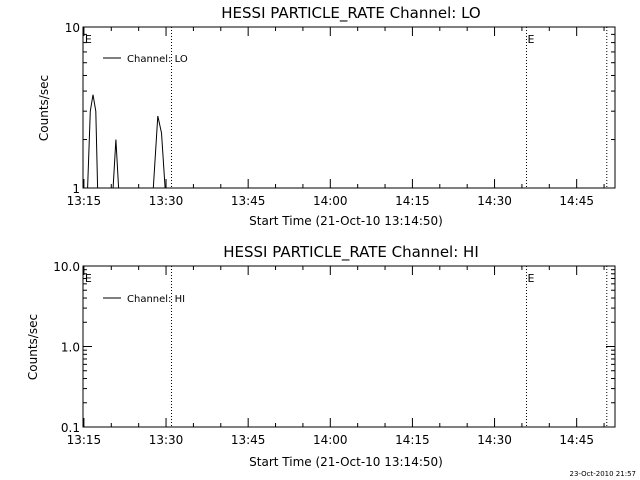  I want to click on panel-hi-y-label: Counts/sec, so click(33, 347).